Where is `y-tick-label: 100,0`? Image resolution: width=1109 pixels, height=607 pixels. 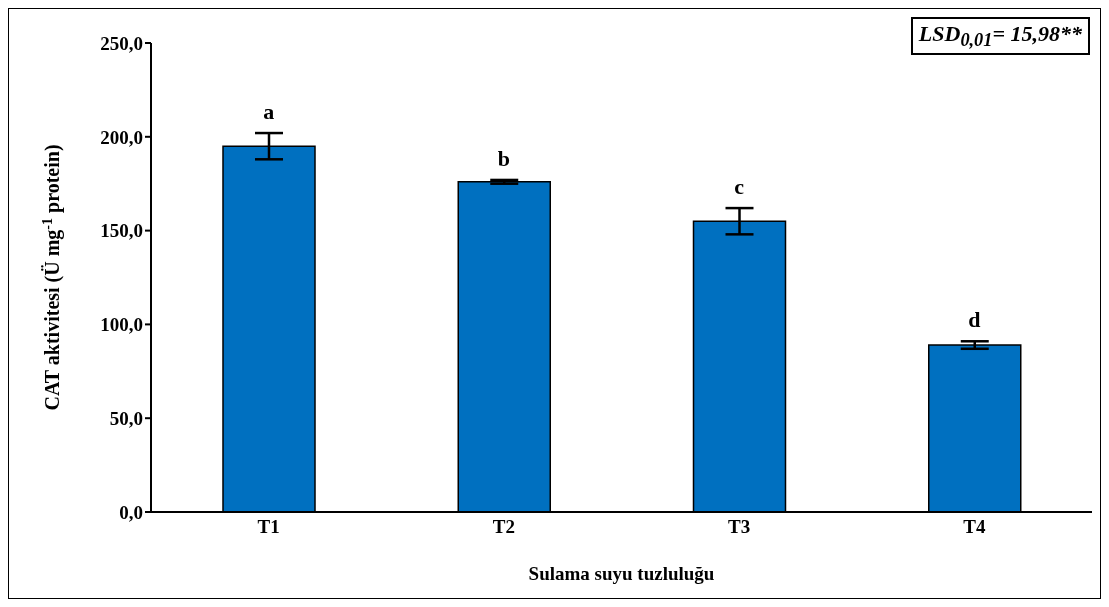 y-tick-label: 100,0 is located at coordinates (121, 325).